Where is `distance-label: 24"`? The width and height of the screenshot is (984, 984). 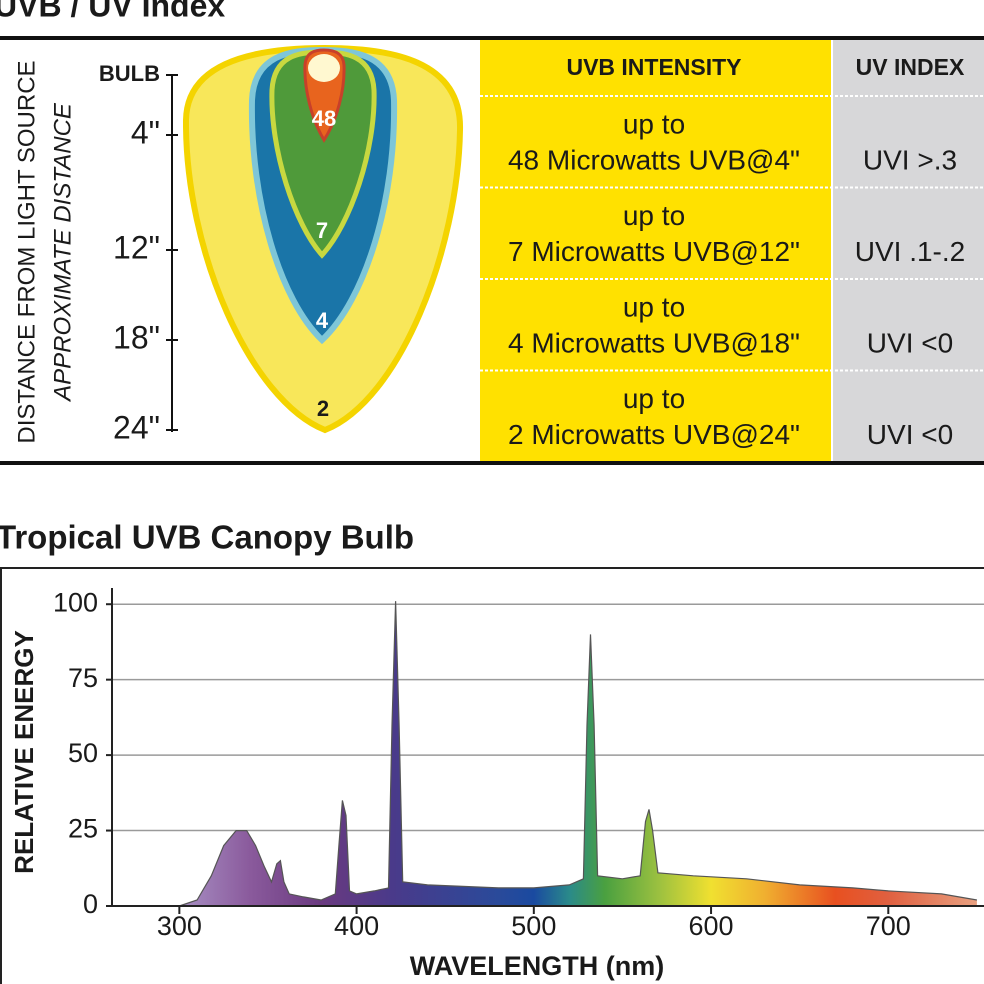 distance-label: 24" is located at coordinates (136, 427).